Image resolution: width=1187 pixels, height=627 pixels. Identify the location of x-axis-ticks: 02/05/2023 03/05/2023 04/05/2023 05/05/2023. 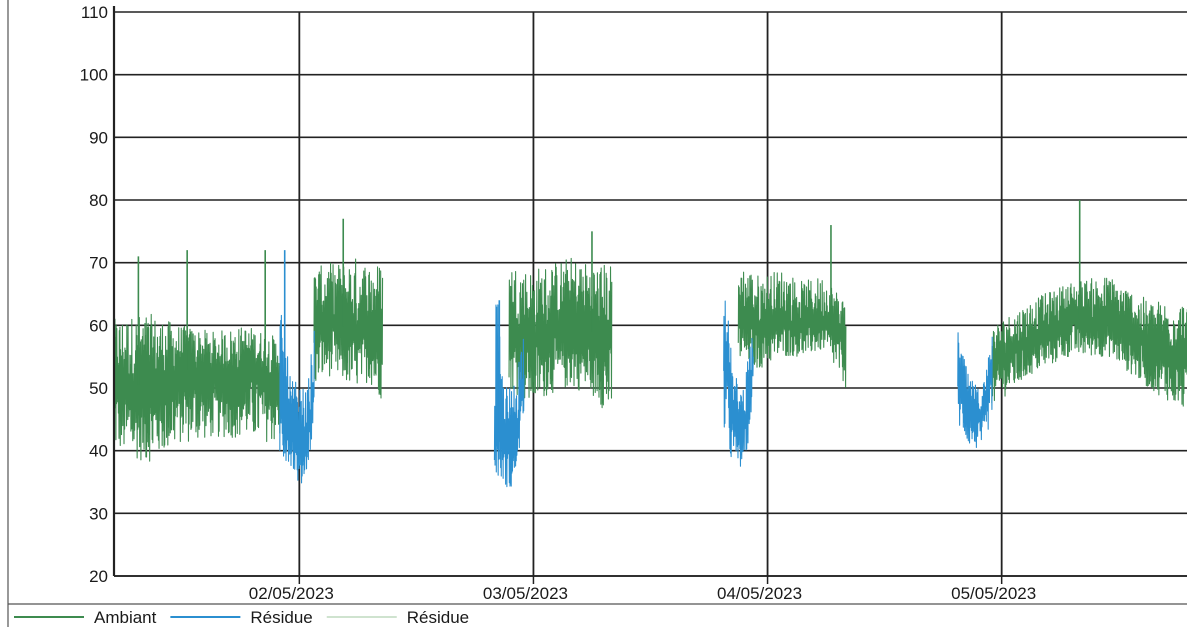
(642, 589).